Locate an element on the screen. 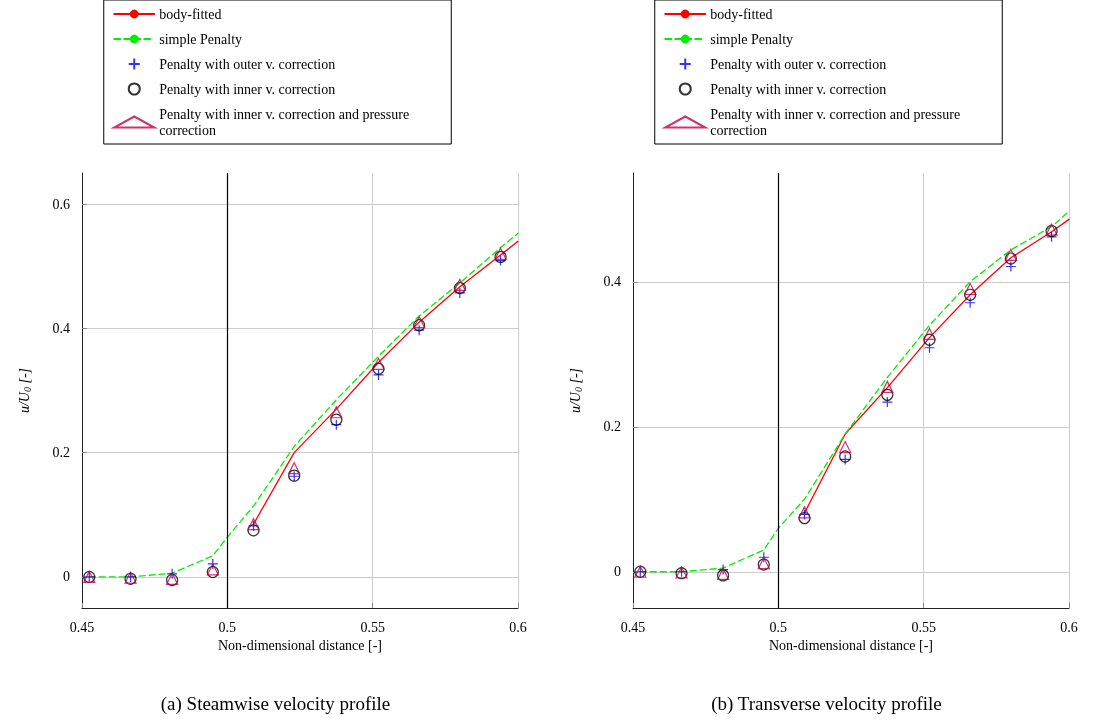 The image size is (1102, 724). text: (b) Transverse velocity profile is located at coordinates (826, 704).